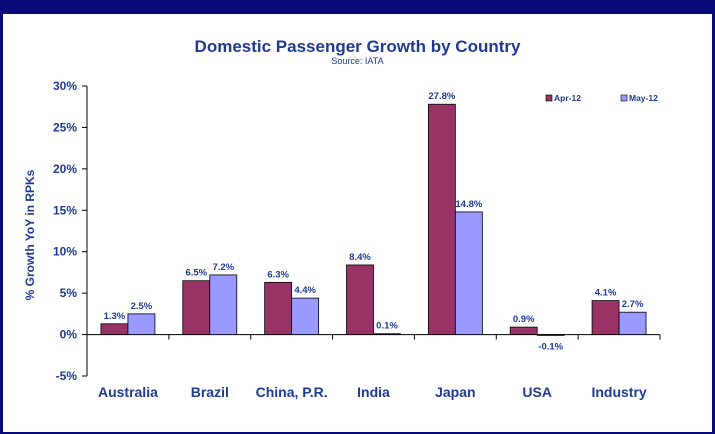  What do you see at coordinates (142, 306) in the screenshot?
I see `data-label: 2.5%` at bounding box center [142, 306].